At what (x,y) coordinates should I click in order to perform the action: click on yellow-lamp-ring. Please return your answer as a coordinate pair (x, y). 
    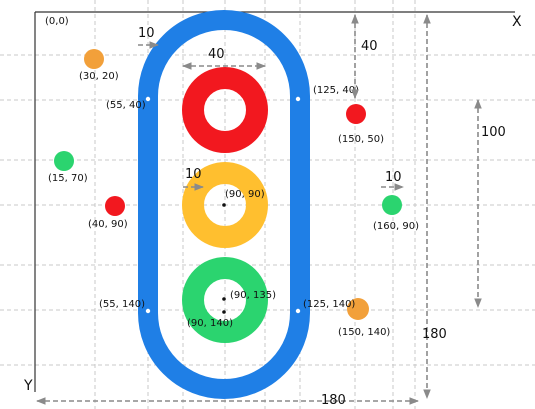
    Looking at the image, I should click on (225, 205).